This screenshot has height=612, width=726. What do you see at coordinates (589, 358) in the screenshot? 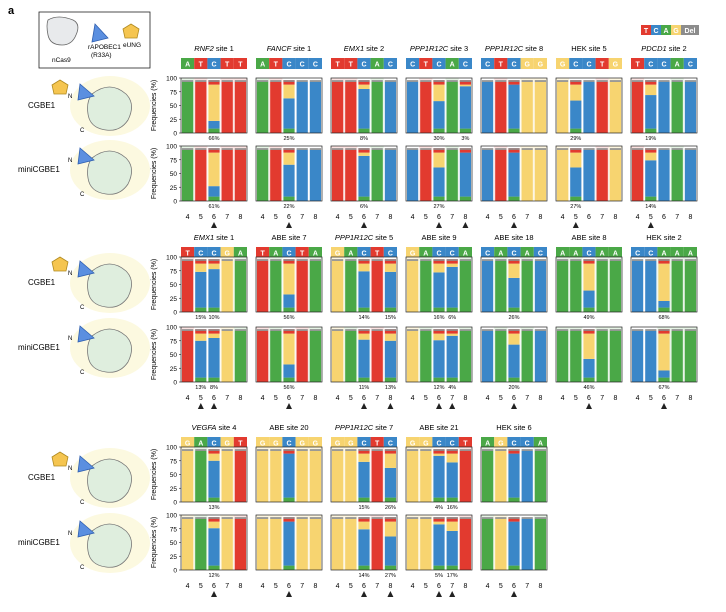
I see `plot-minicgbe1: 46%` at bounding box center [589, 358].